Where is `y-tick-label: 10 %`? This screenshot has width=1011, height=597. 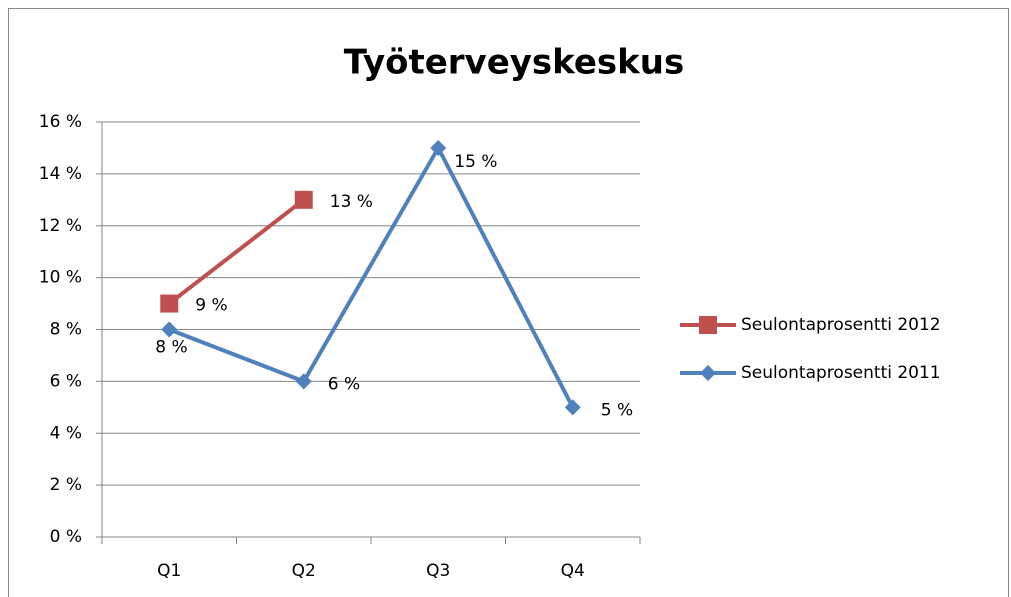 y-tick-label: 10 % is located at coordinates (60, 278).